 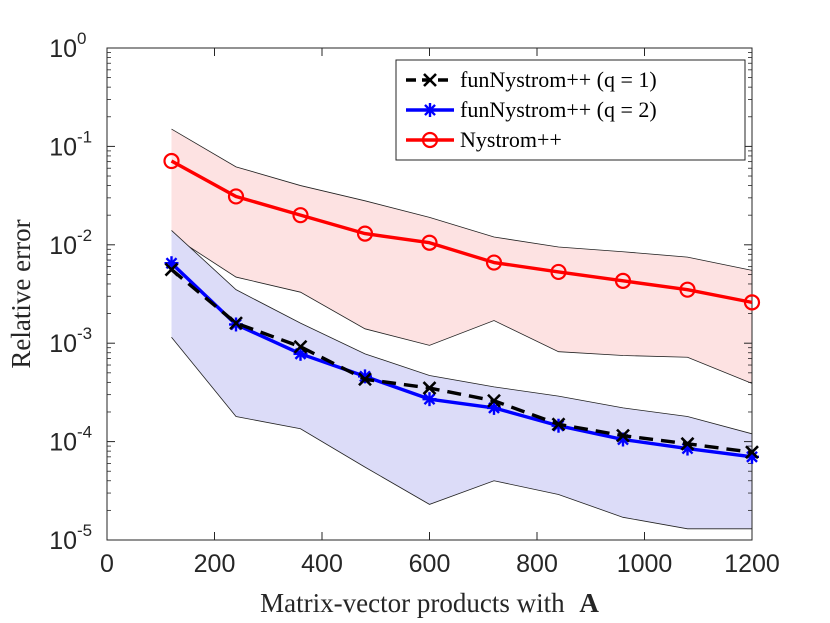 I want to click on x-tick-label: 0, so click(x=107, y=564).